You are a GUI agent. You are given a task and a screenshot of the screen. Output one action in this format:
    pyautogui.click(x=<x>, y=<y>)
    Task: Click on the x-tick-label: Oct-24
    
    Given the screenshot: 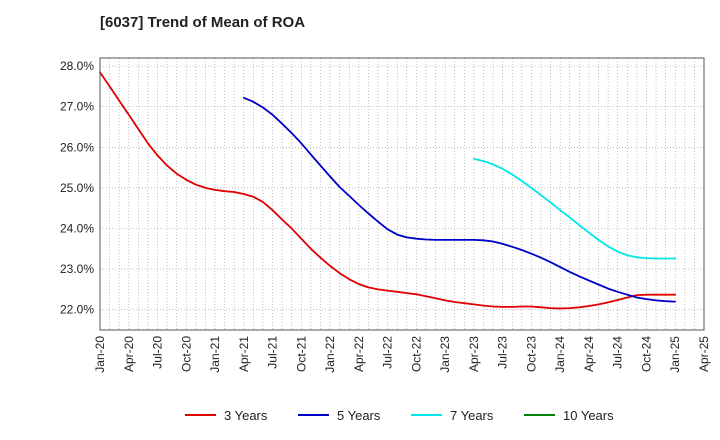 What is the action you would take?
    pyautogui.click(x=646, y=354)
    